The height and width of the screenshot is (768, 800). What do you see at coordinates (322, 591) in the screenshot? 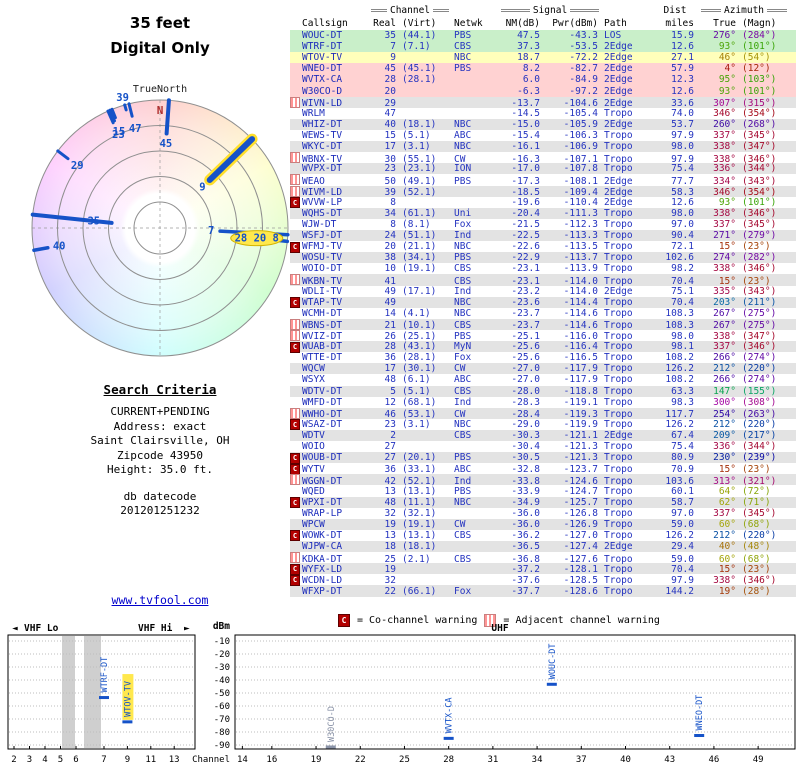
I see `cell-callsign: WFXP-DT` at bounding box center [322, 591].